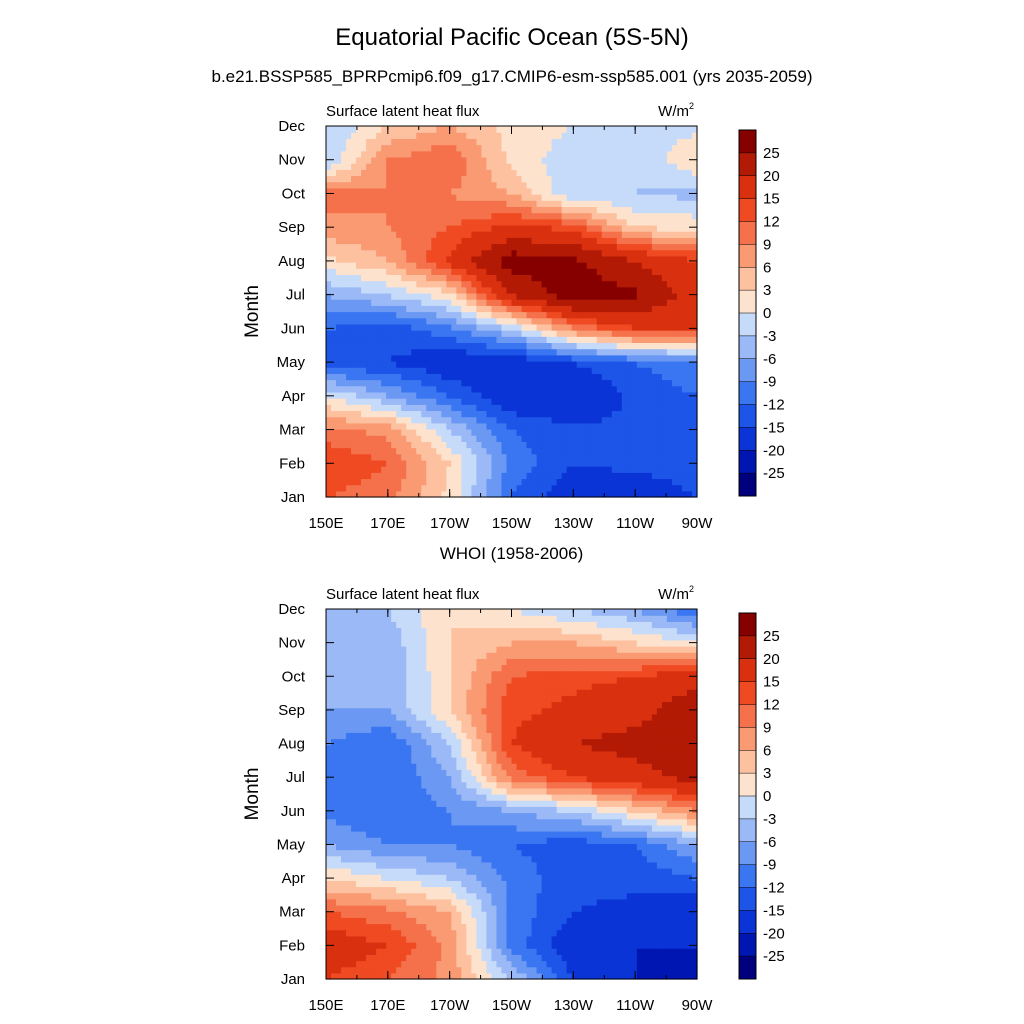  What do you see at coordinates (292, 430) in the screenshot?
I see `y-tick-label: Mar` at bounding box center [292, 430].